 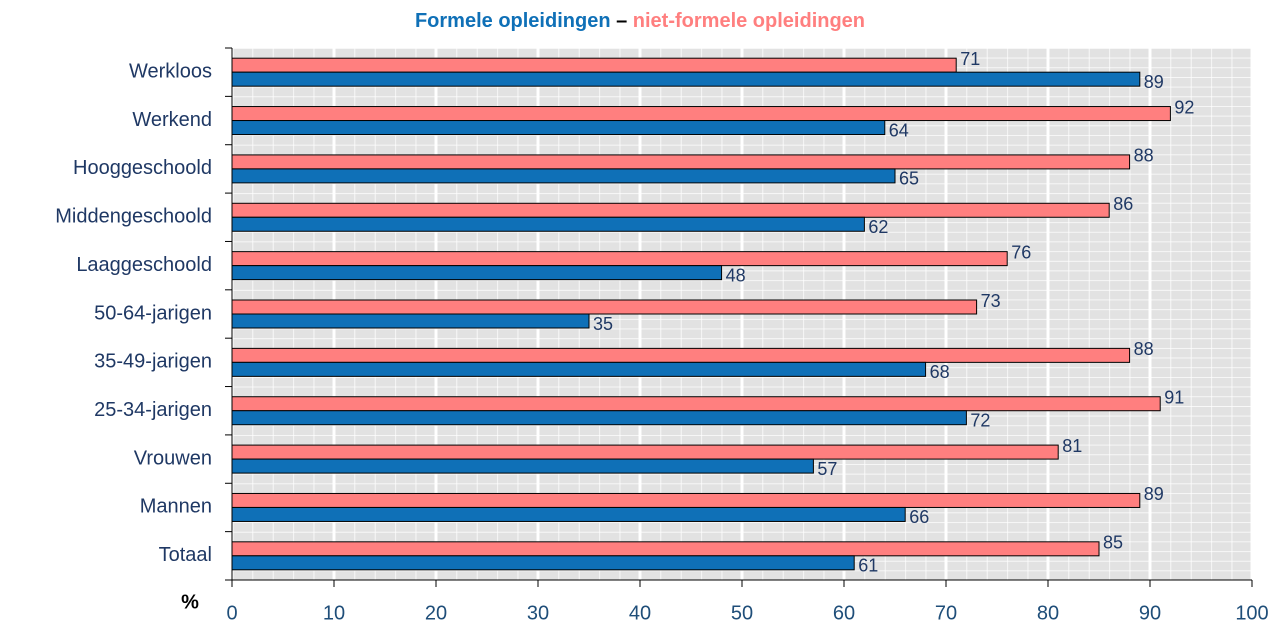 What do you see at coordinates (1048, 613) in the screenshot?
I see `x-tick-label: 80` at bounding box center [1048, 613].